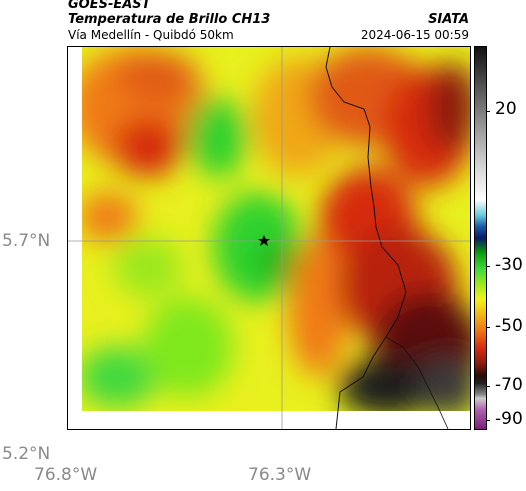 Image resolution: width=526 pixels, height=491 pixels. What do you see at coordinates (366, 238) in the screenshot?
I see `coastline` at bounding box center [366, 238].